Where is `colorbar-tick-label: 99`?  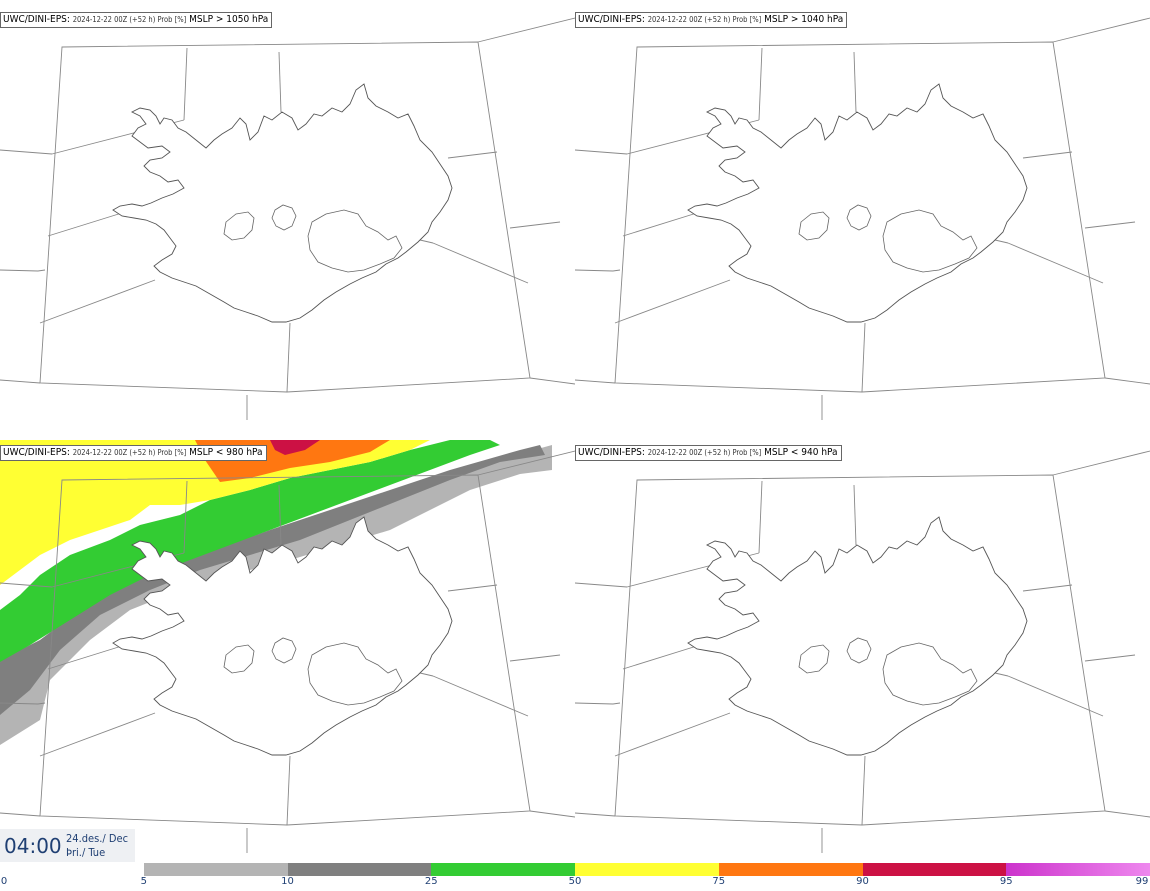
colorbar-tick-label: 99 is located at coordinates (1142, 881).